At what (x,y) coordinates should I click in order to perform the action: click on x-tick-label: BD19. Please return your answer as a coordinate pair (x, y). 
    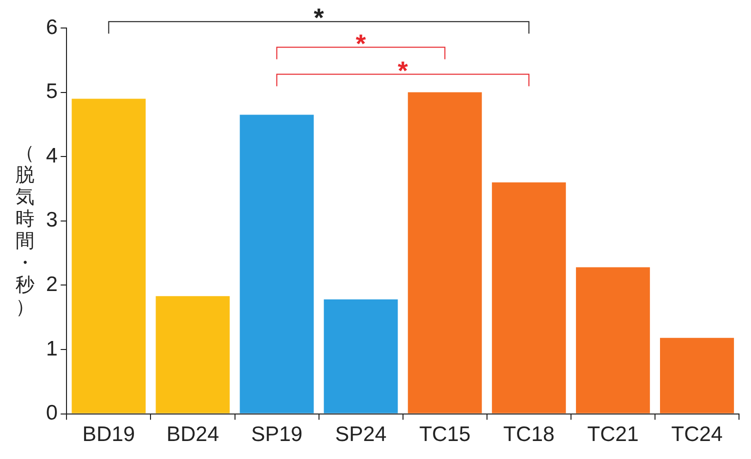
    Looking at the image, I should click on (108, 434).